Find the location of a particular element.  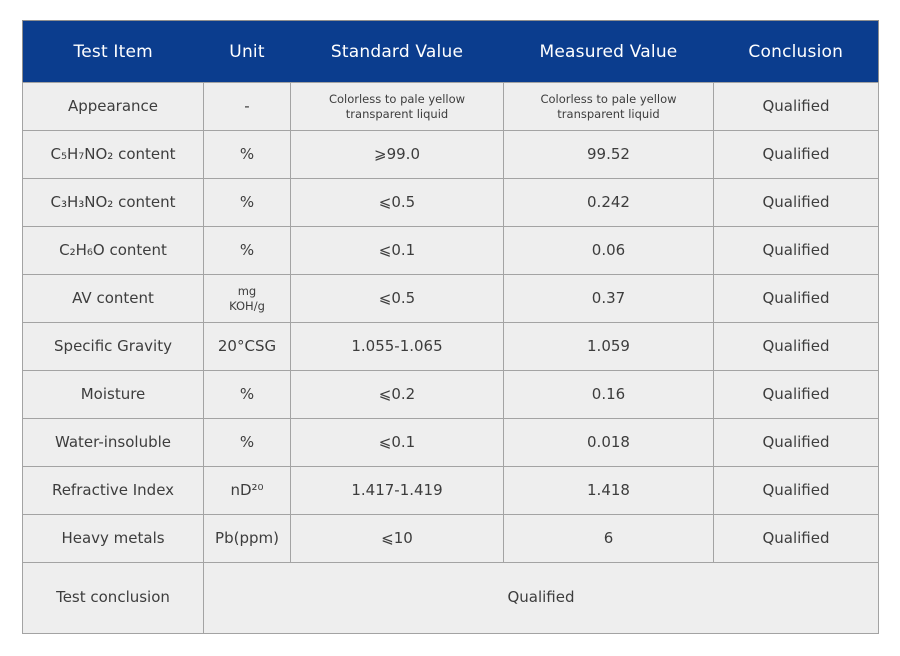

table-row: AV content mg KOH/g ⩽0.5 0.37 Qualified is located at coordinates (450, 298).